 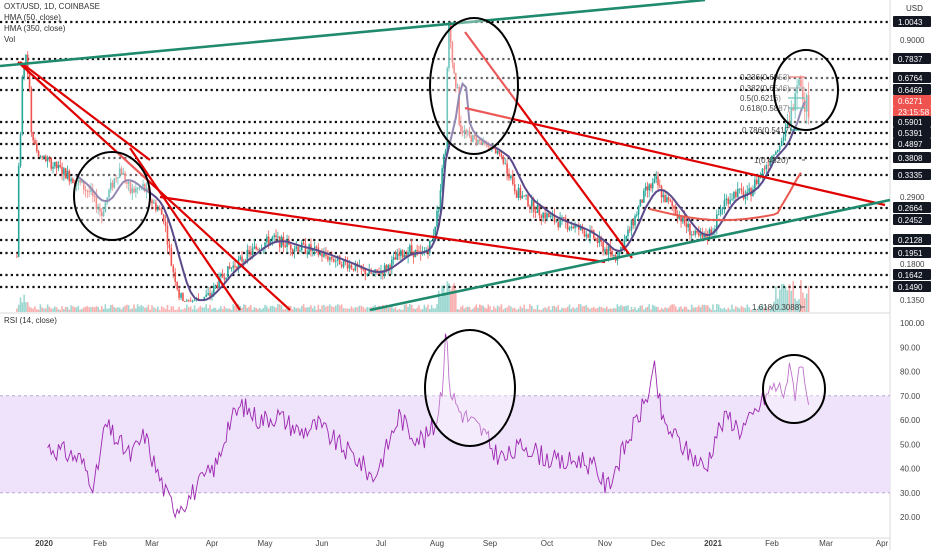 What do you see at coordinates (658, 543) in the screenshot?
I see `time-tick-label: Dec` at bounding box center [658, 543].